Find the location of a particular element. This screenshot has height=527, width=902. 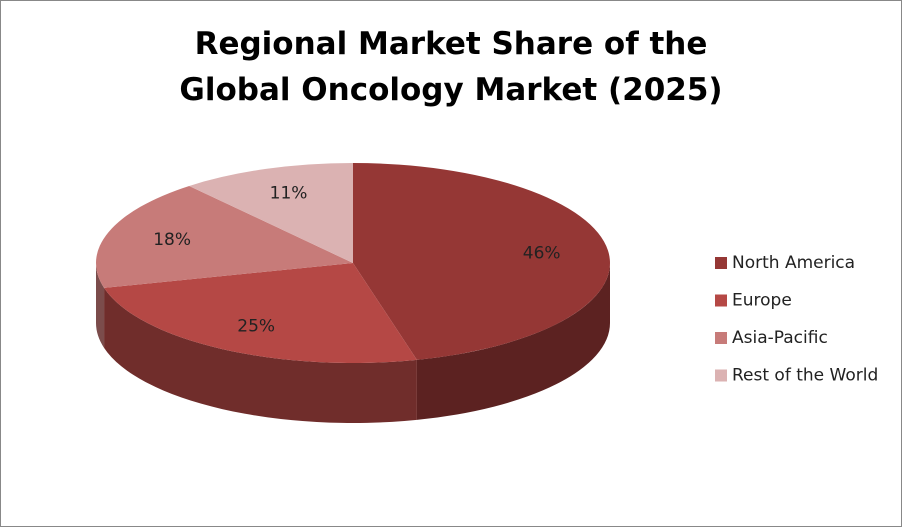

legend-label: Rest of the World is located at coordinates (805, 376).